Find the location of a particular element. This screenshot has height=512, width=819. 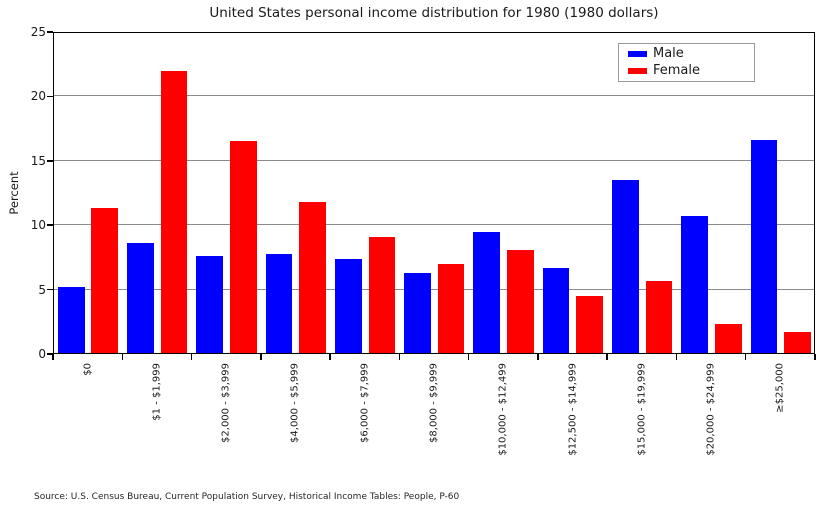

x-tick-label-2: $2,000 - $3,999 is located at coordinates (226, 403).